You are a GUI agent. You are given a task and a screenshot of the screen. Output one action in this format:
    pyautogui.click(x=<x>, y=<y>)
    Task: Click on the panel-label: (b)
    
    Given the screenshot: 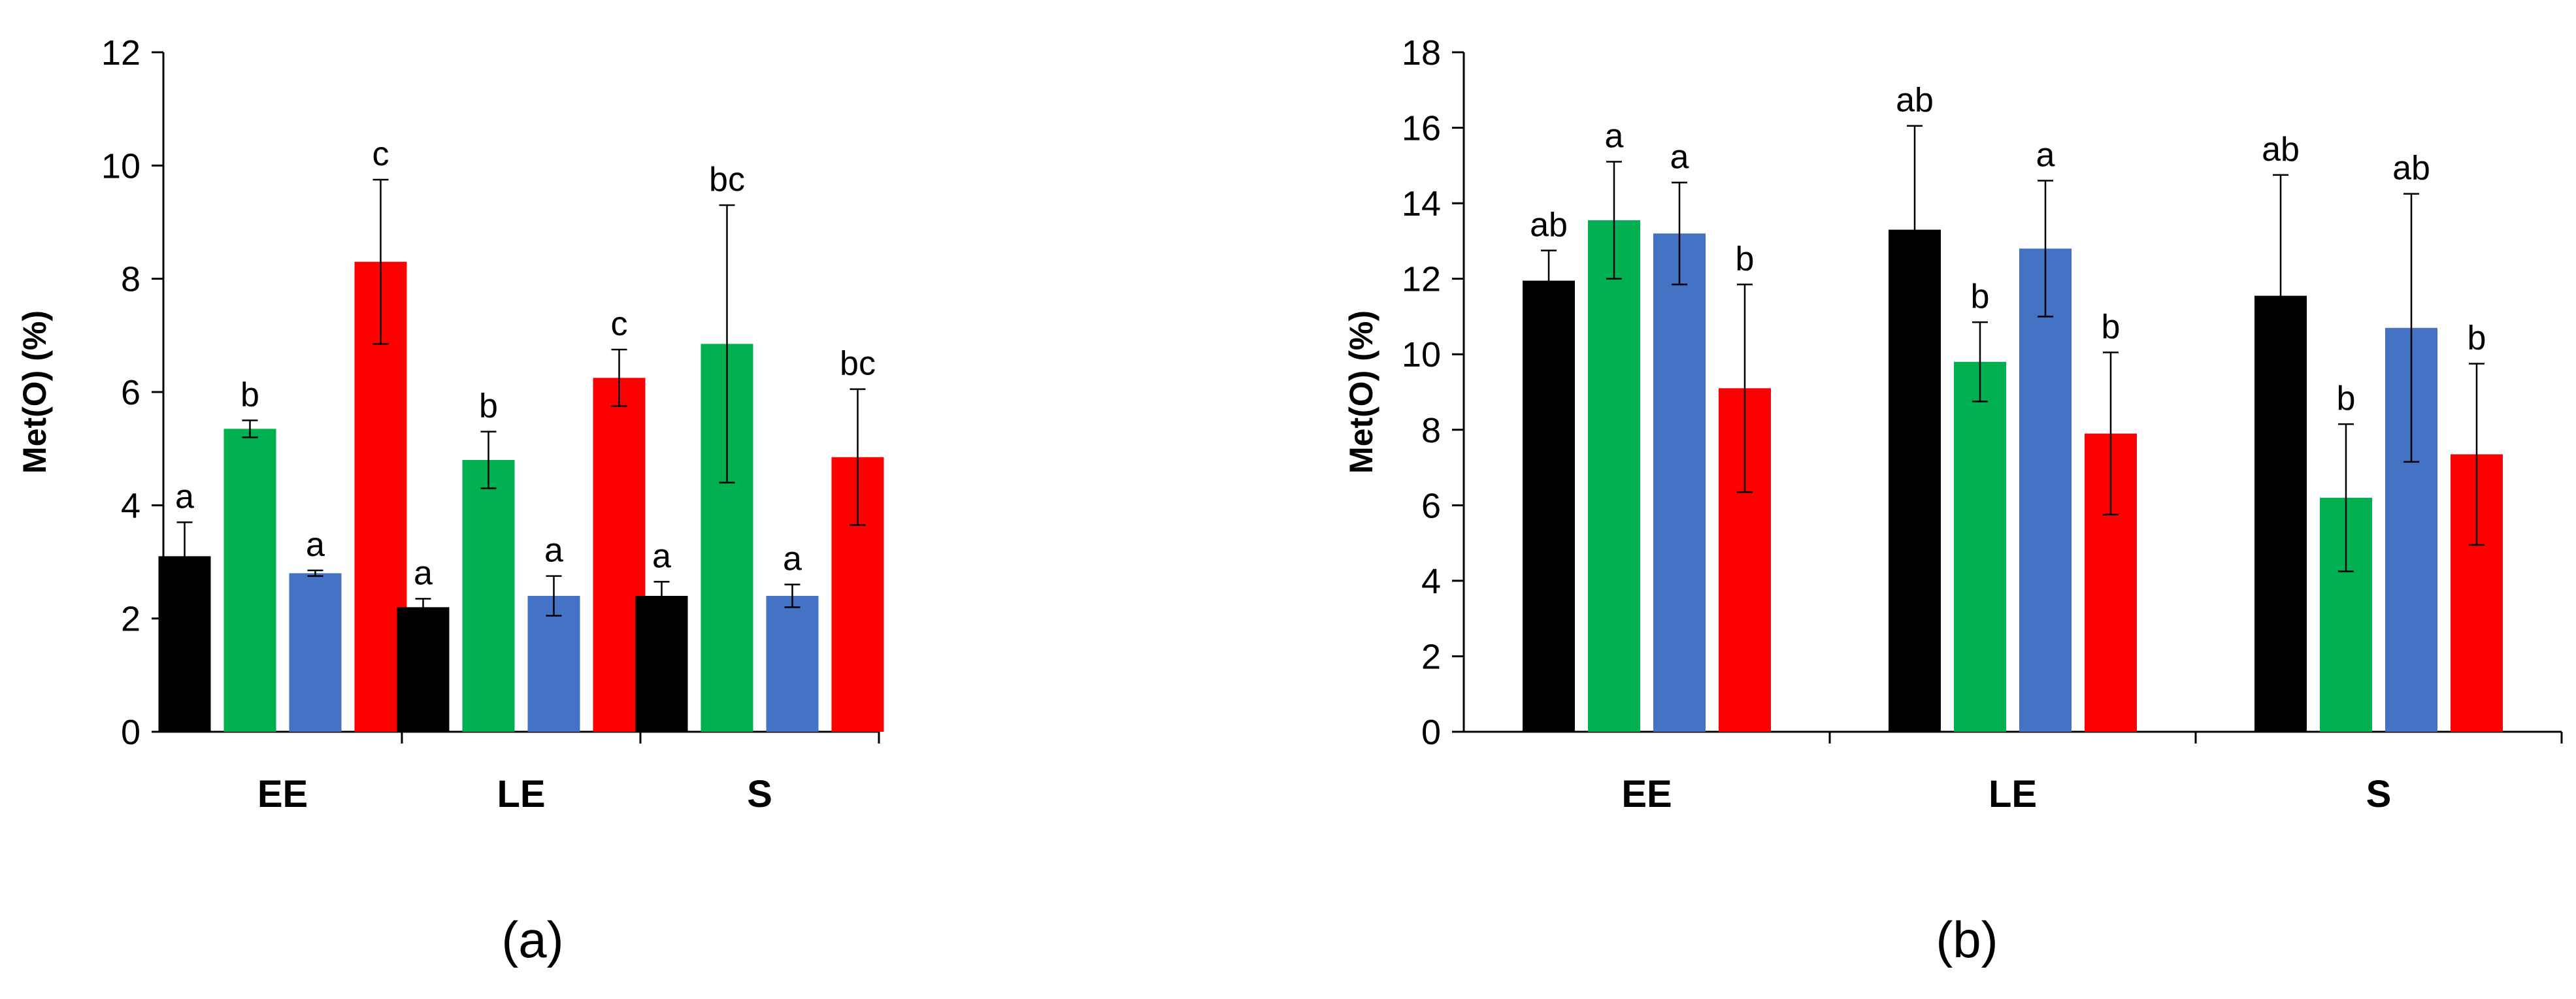 What is the action you would take?
    pyautogui.click(x=1967, y=939)
    